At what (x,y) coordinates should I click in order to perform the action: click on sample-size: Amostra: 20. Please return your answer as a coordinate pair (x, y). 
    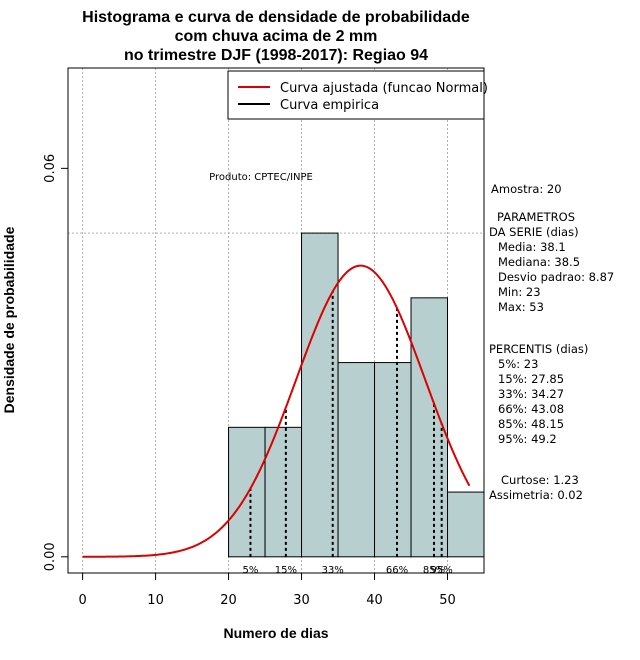
    Looking at the image, I should click on (526, 189).